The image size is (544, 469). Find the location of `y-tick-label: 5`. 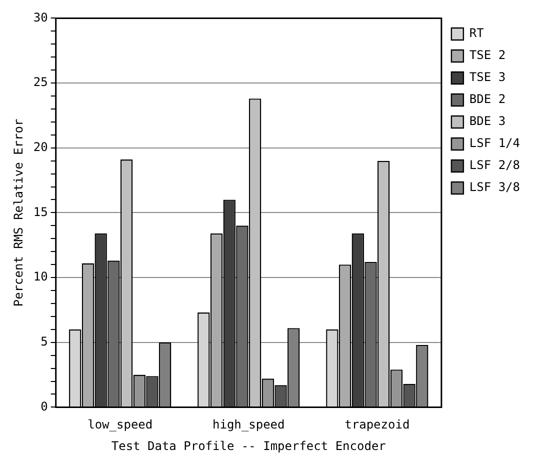

y-tick-label: 5 is located at coordinates (44, 341).